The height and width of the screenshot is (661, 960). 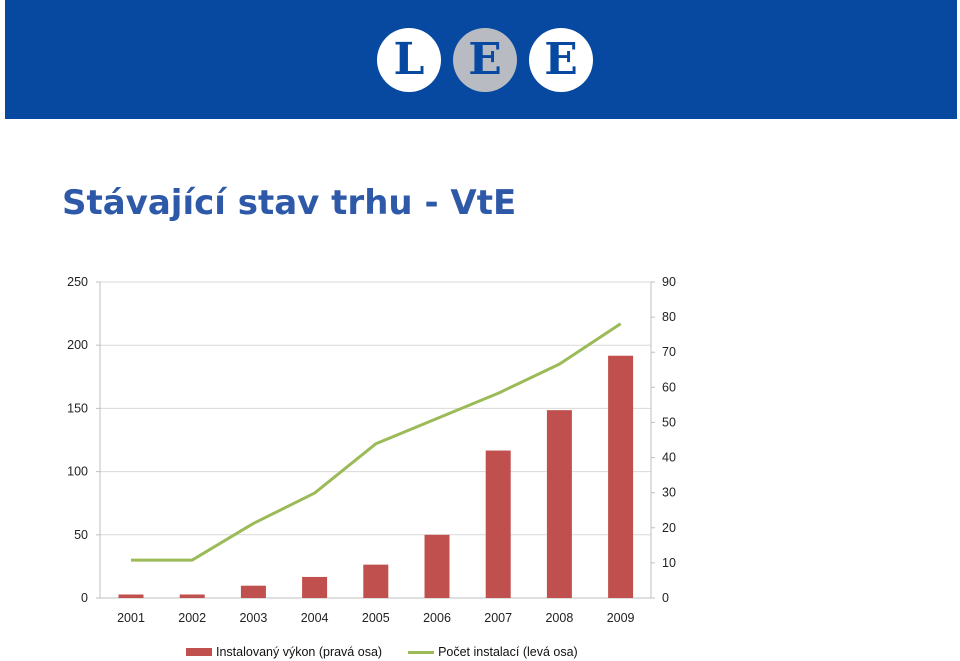 I want to click on x-tick-label: 2005, so click(x=376, y=618).